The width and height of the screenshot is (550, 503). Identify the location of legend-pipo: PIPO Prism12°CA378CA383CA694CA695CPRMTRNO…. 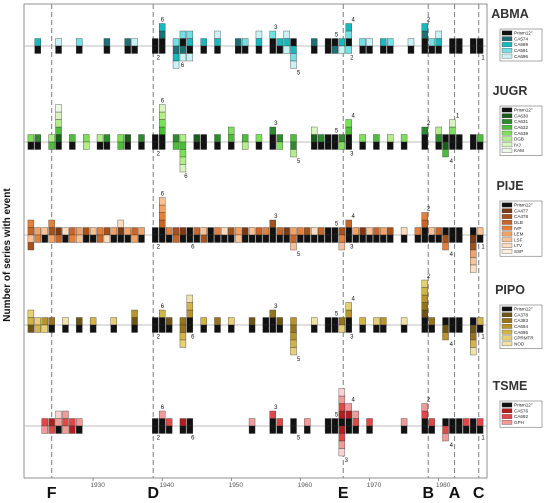
(519, 316).